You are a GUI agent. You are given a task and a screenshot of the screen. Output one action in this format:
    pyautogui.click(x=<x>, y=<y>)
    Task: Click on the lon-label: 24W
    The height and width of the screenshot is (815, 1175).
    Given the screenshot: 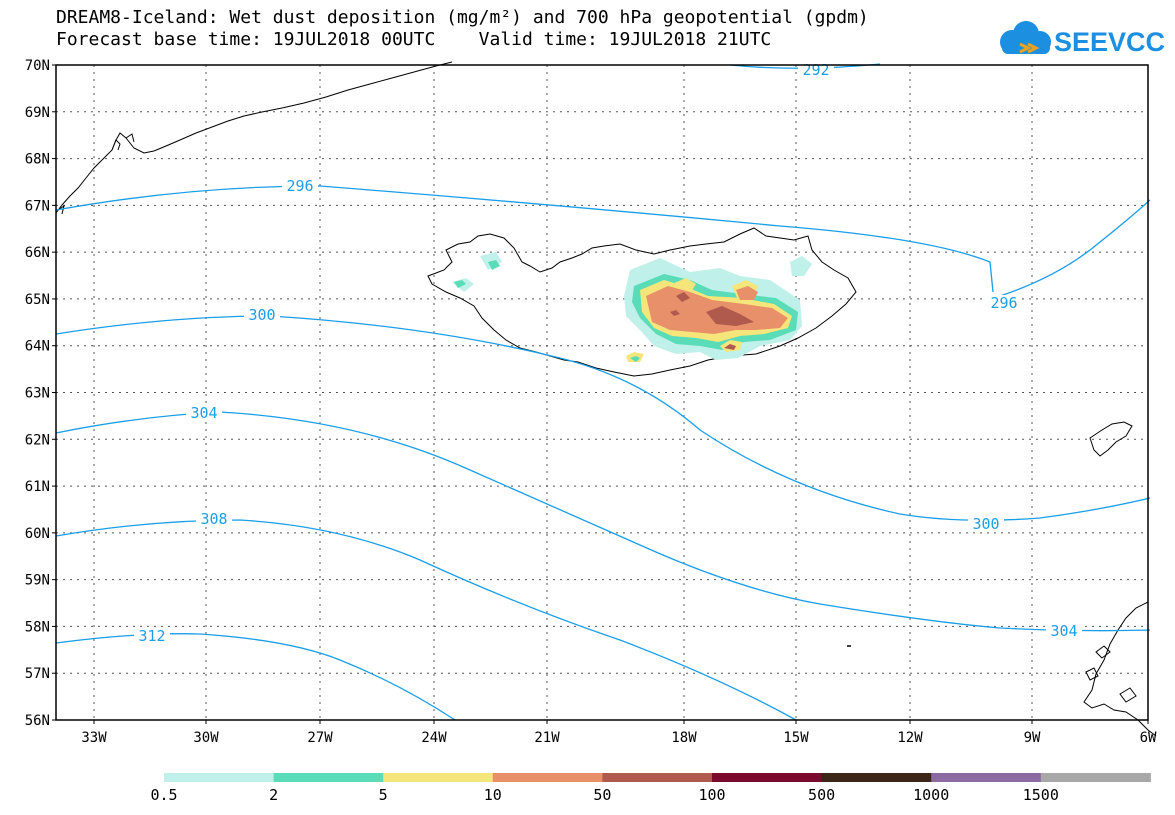 What is the action you would take?
    pyautogui.click(x=434, y=738)
    